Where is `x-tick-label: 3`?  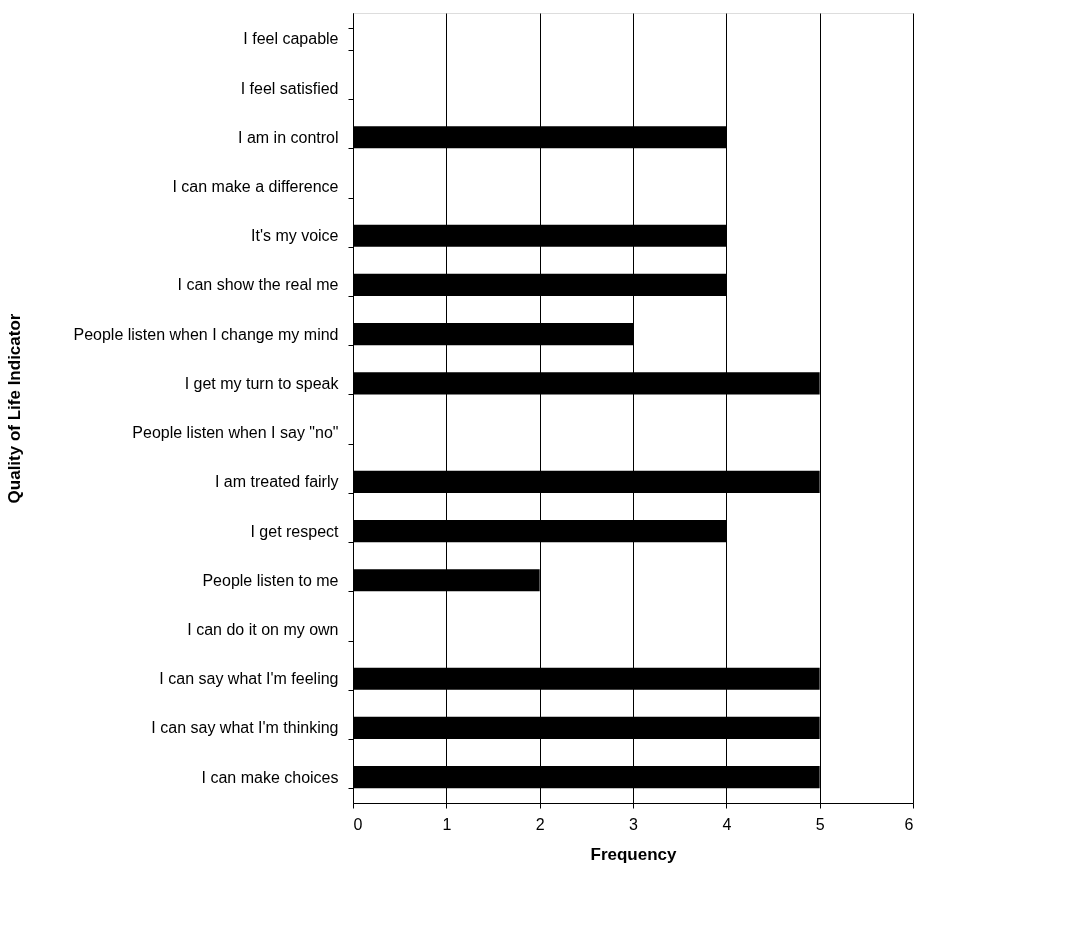
x-tick-label: 3 is located at coordinates (634, 824).